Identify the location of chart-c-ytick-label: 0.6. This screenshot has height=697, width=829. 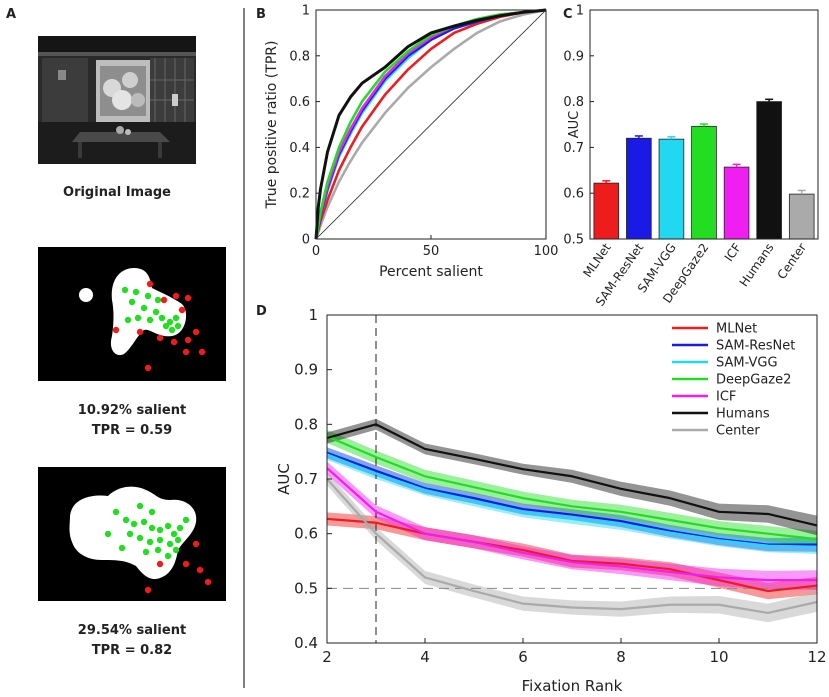
(573, 194).